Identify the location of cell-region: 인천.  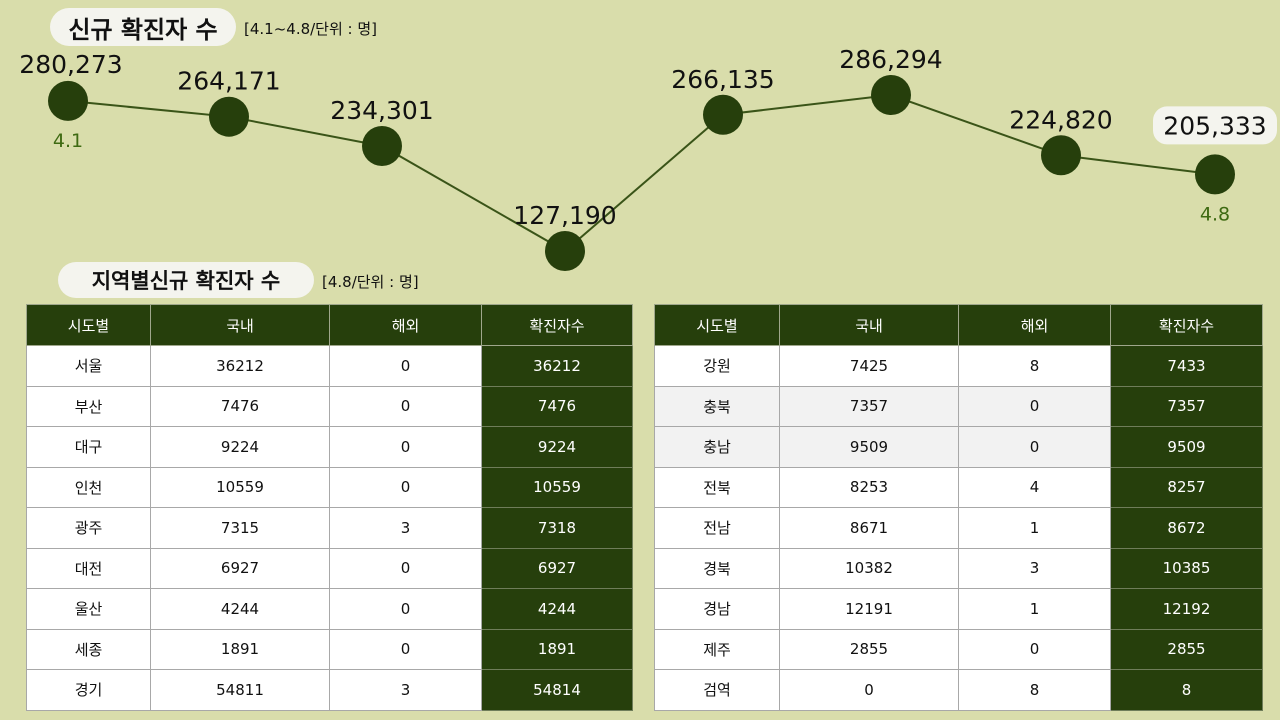
(88, 487).